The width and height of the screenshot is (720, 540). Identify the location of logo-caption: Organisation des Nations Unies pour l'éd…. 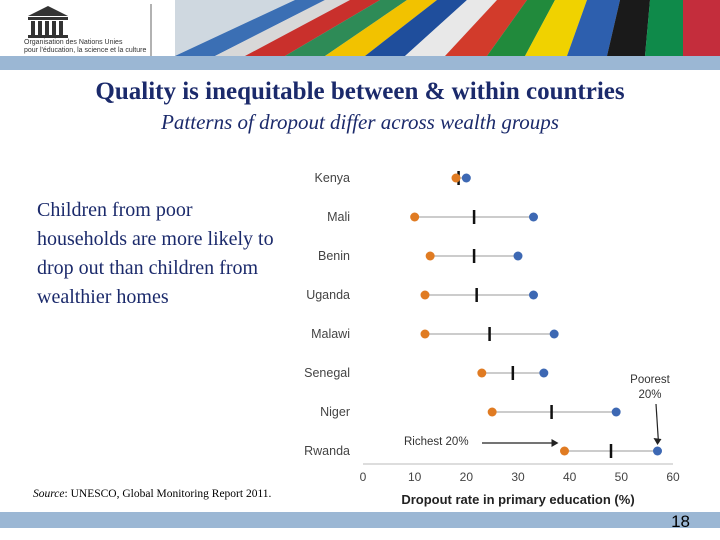
(94, 47).